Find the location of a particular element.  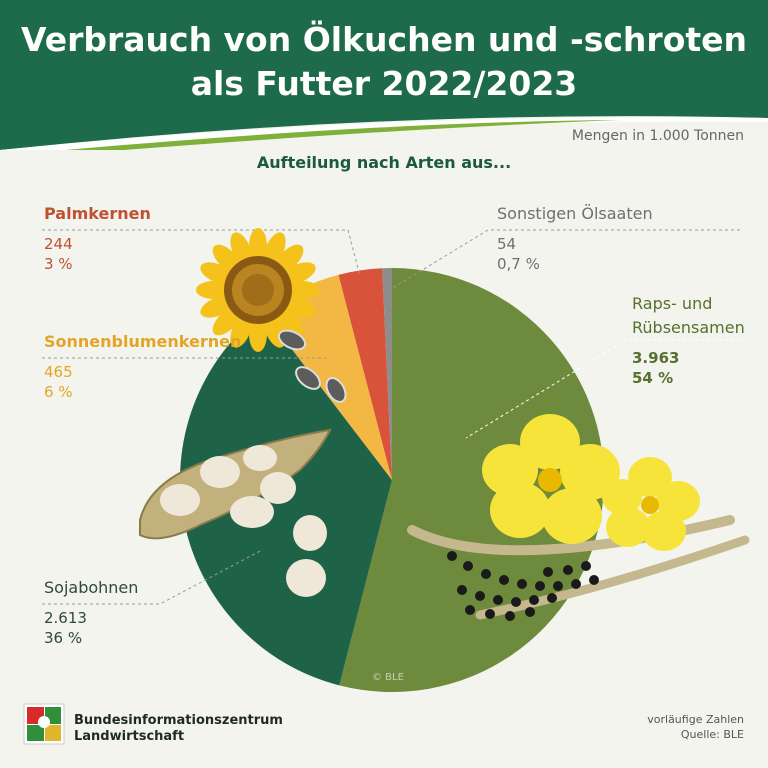

label-percent: 0,7 % is located at coordinates (518, 264).